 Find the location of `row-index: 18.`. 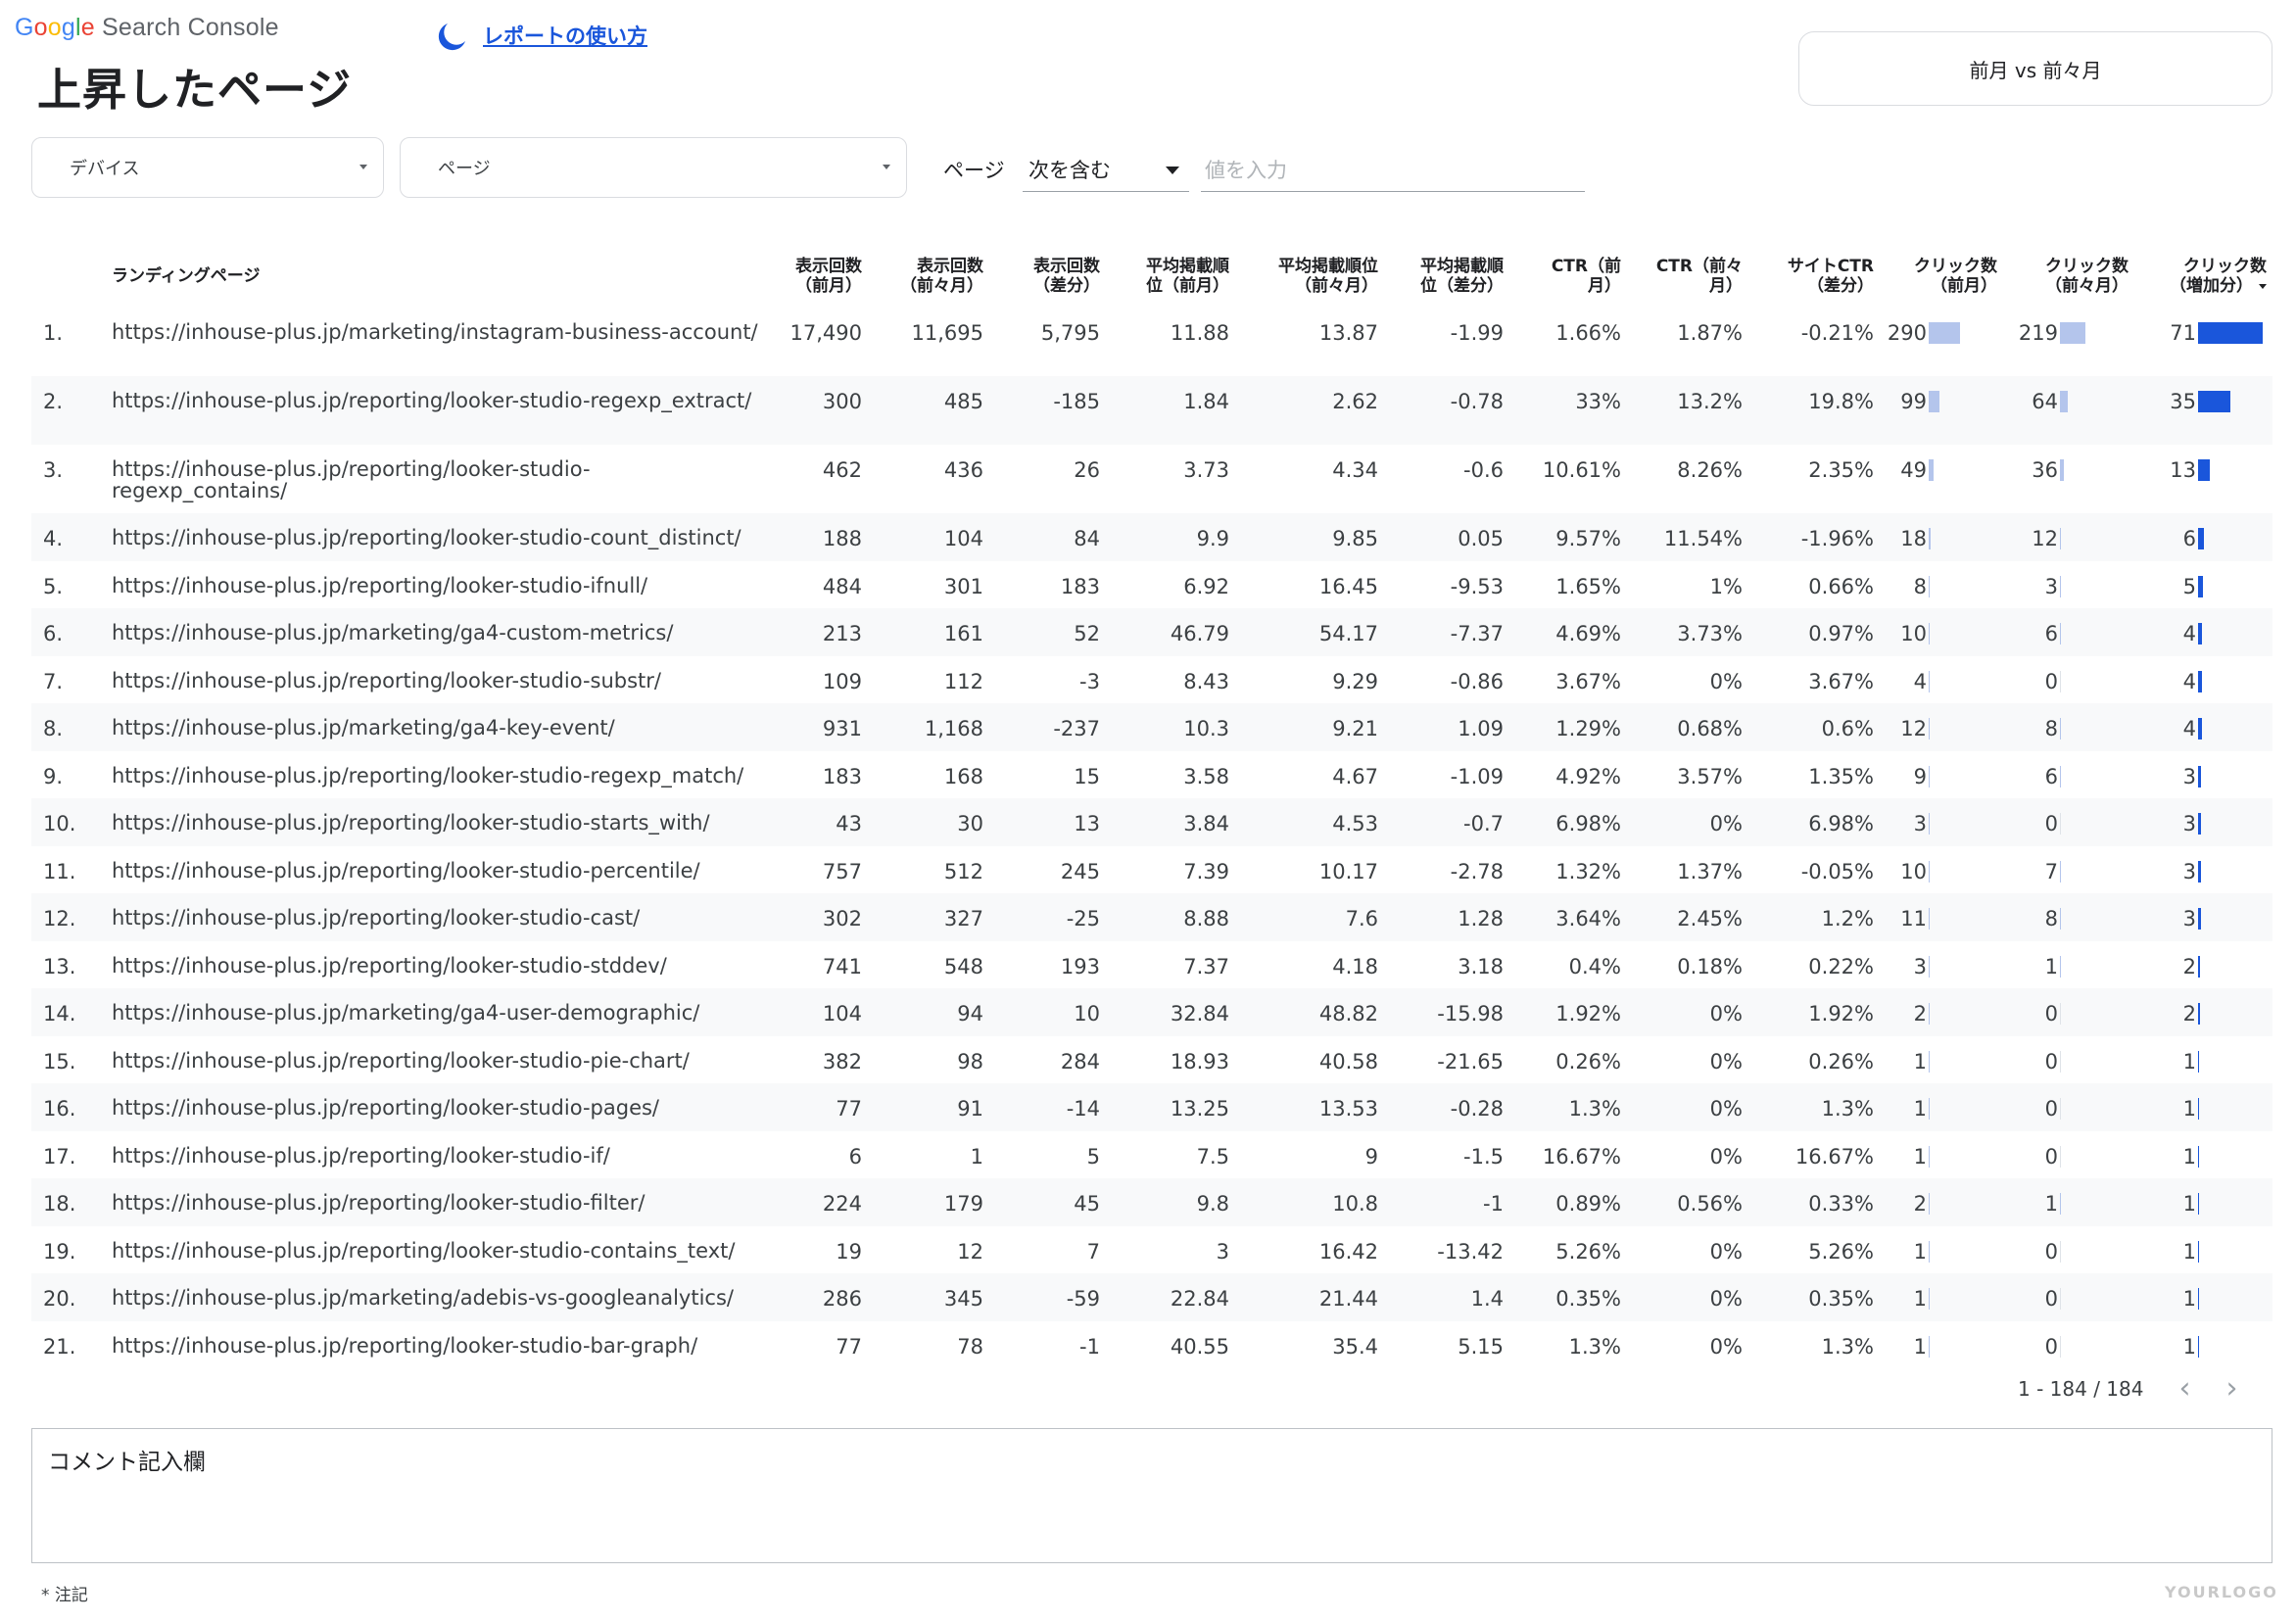

row-index: 18. is located at coordinates (60, 1204).